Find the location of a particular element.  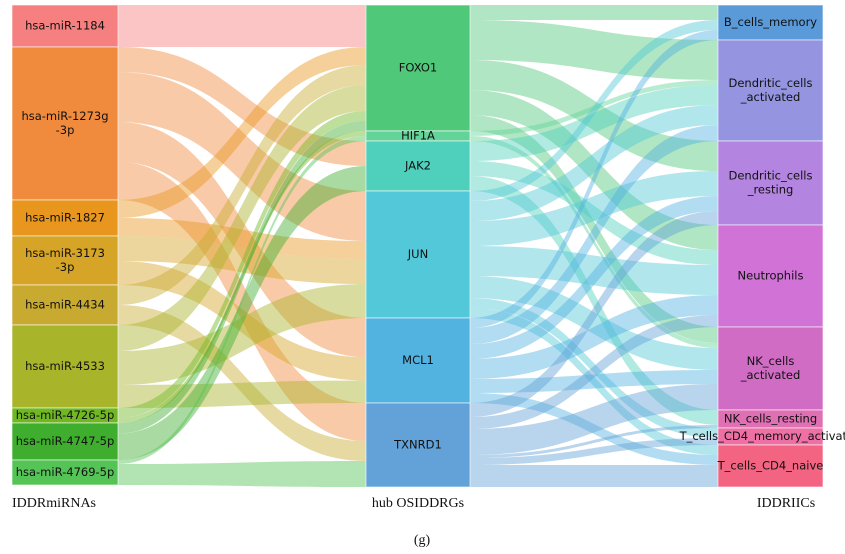

node-label: hsa-miR-4747-5p is located at coordinates (65, 441).